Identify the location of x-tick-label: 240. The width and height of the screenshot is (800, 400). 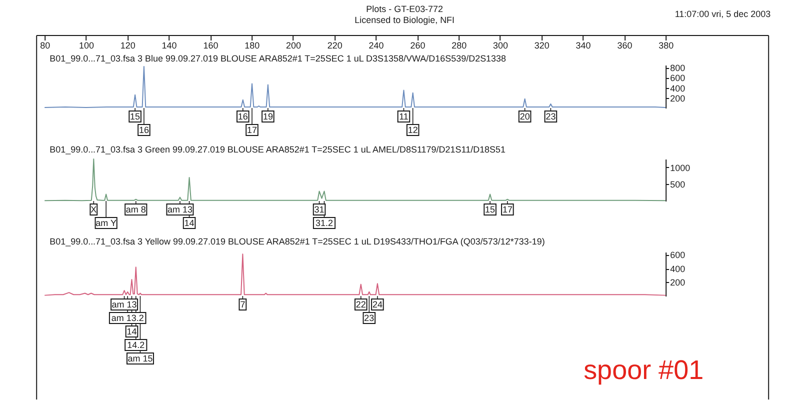
(376, 45).